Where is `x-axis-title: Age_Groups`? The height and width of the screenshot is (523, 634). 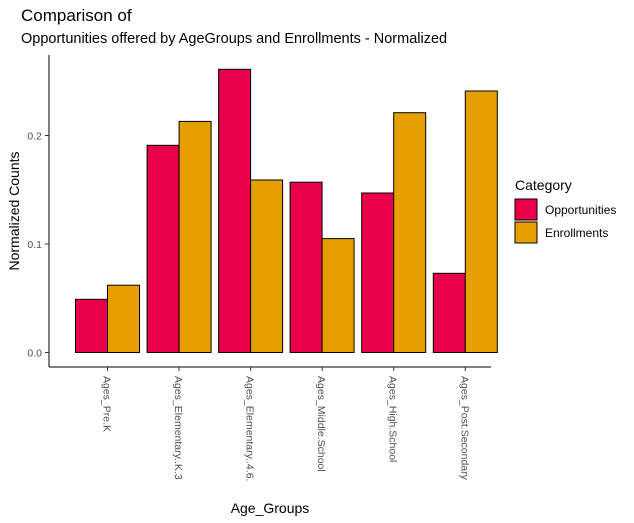 x-axis-title: Age_Groups is located at coordinates (270, 508).